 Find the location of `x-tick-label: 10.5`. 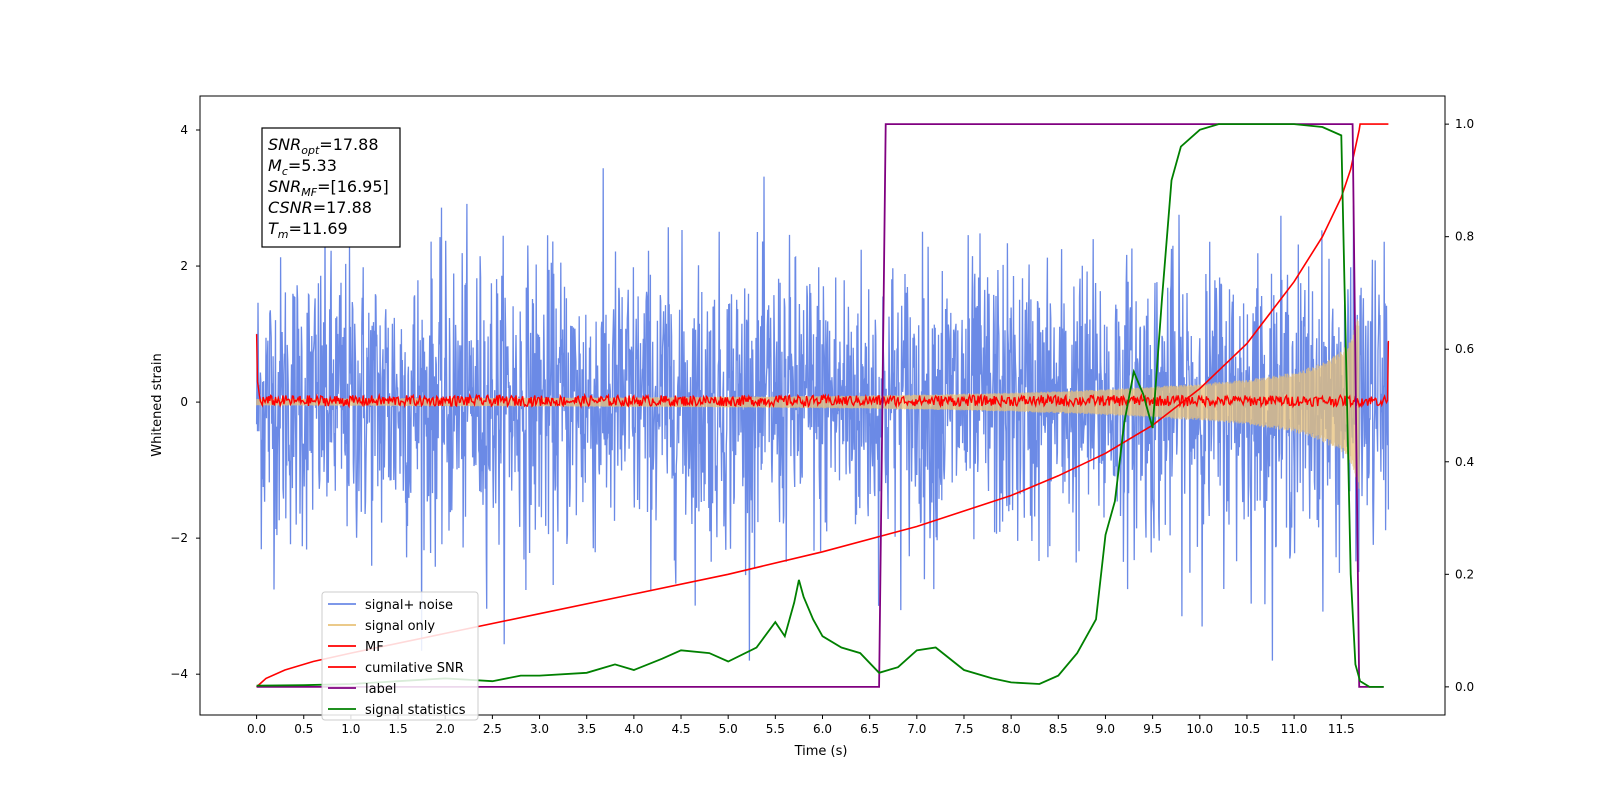

x-tick-label: 10.5 is located at coordinates (1247, 729).